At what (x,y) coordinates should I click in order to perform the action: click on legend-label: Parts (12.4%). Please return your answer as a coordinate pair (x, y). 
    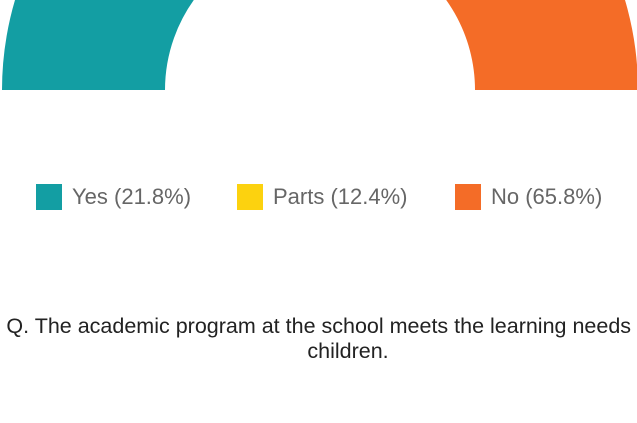
    Looking at the image, I should click on (340, 196).